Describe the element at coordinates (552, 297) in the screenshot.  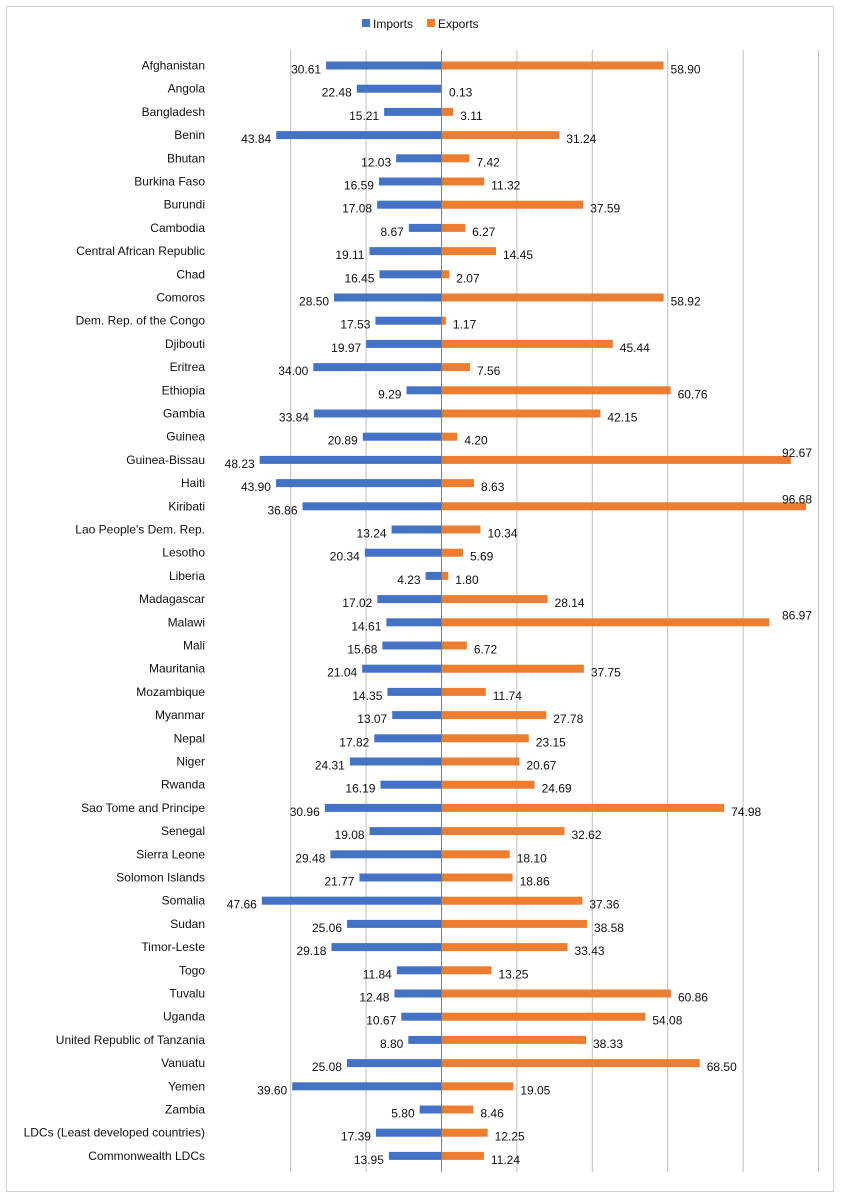
I see `exports-bar-comoros` at that location.